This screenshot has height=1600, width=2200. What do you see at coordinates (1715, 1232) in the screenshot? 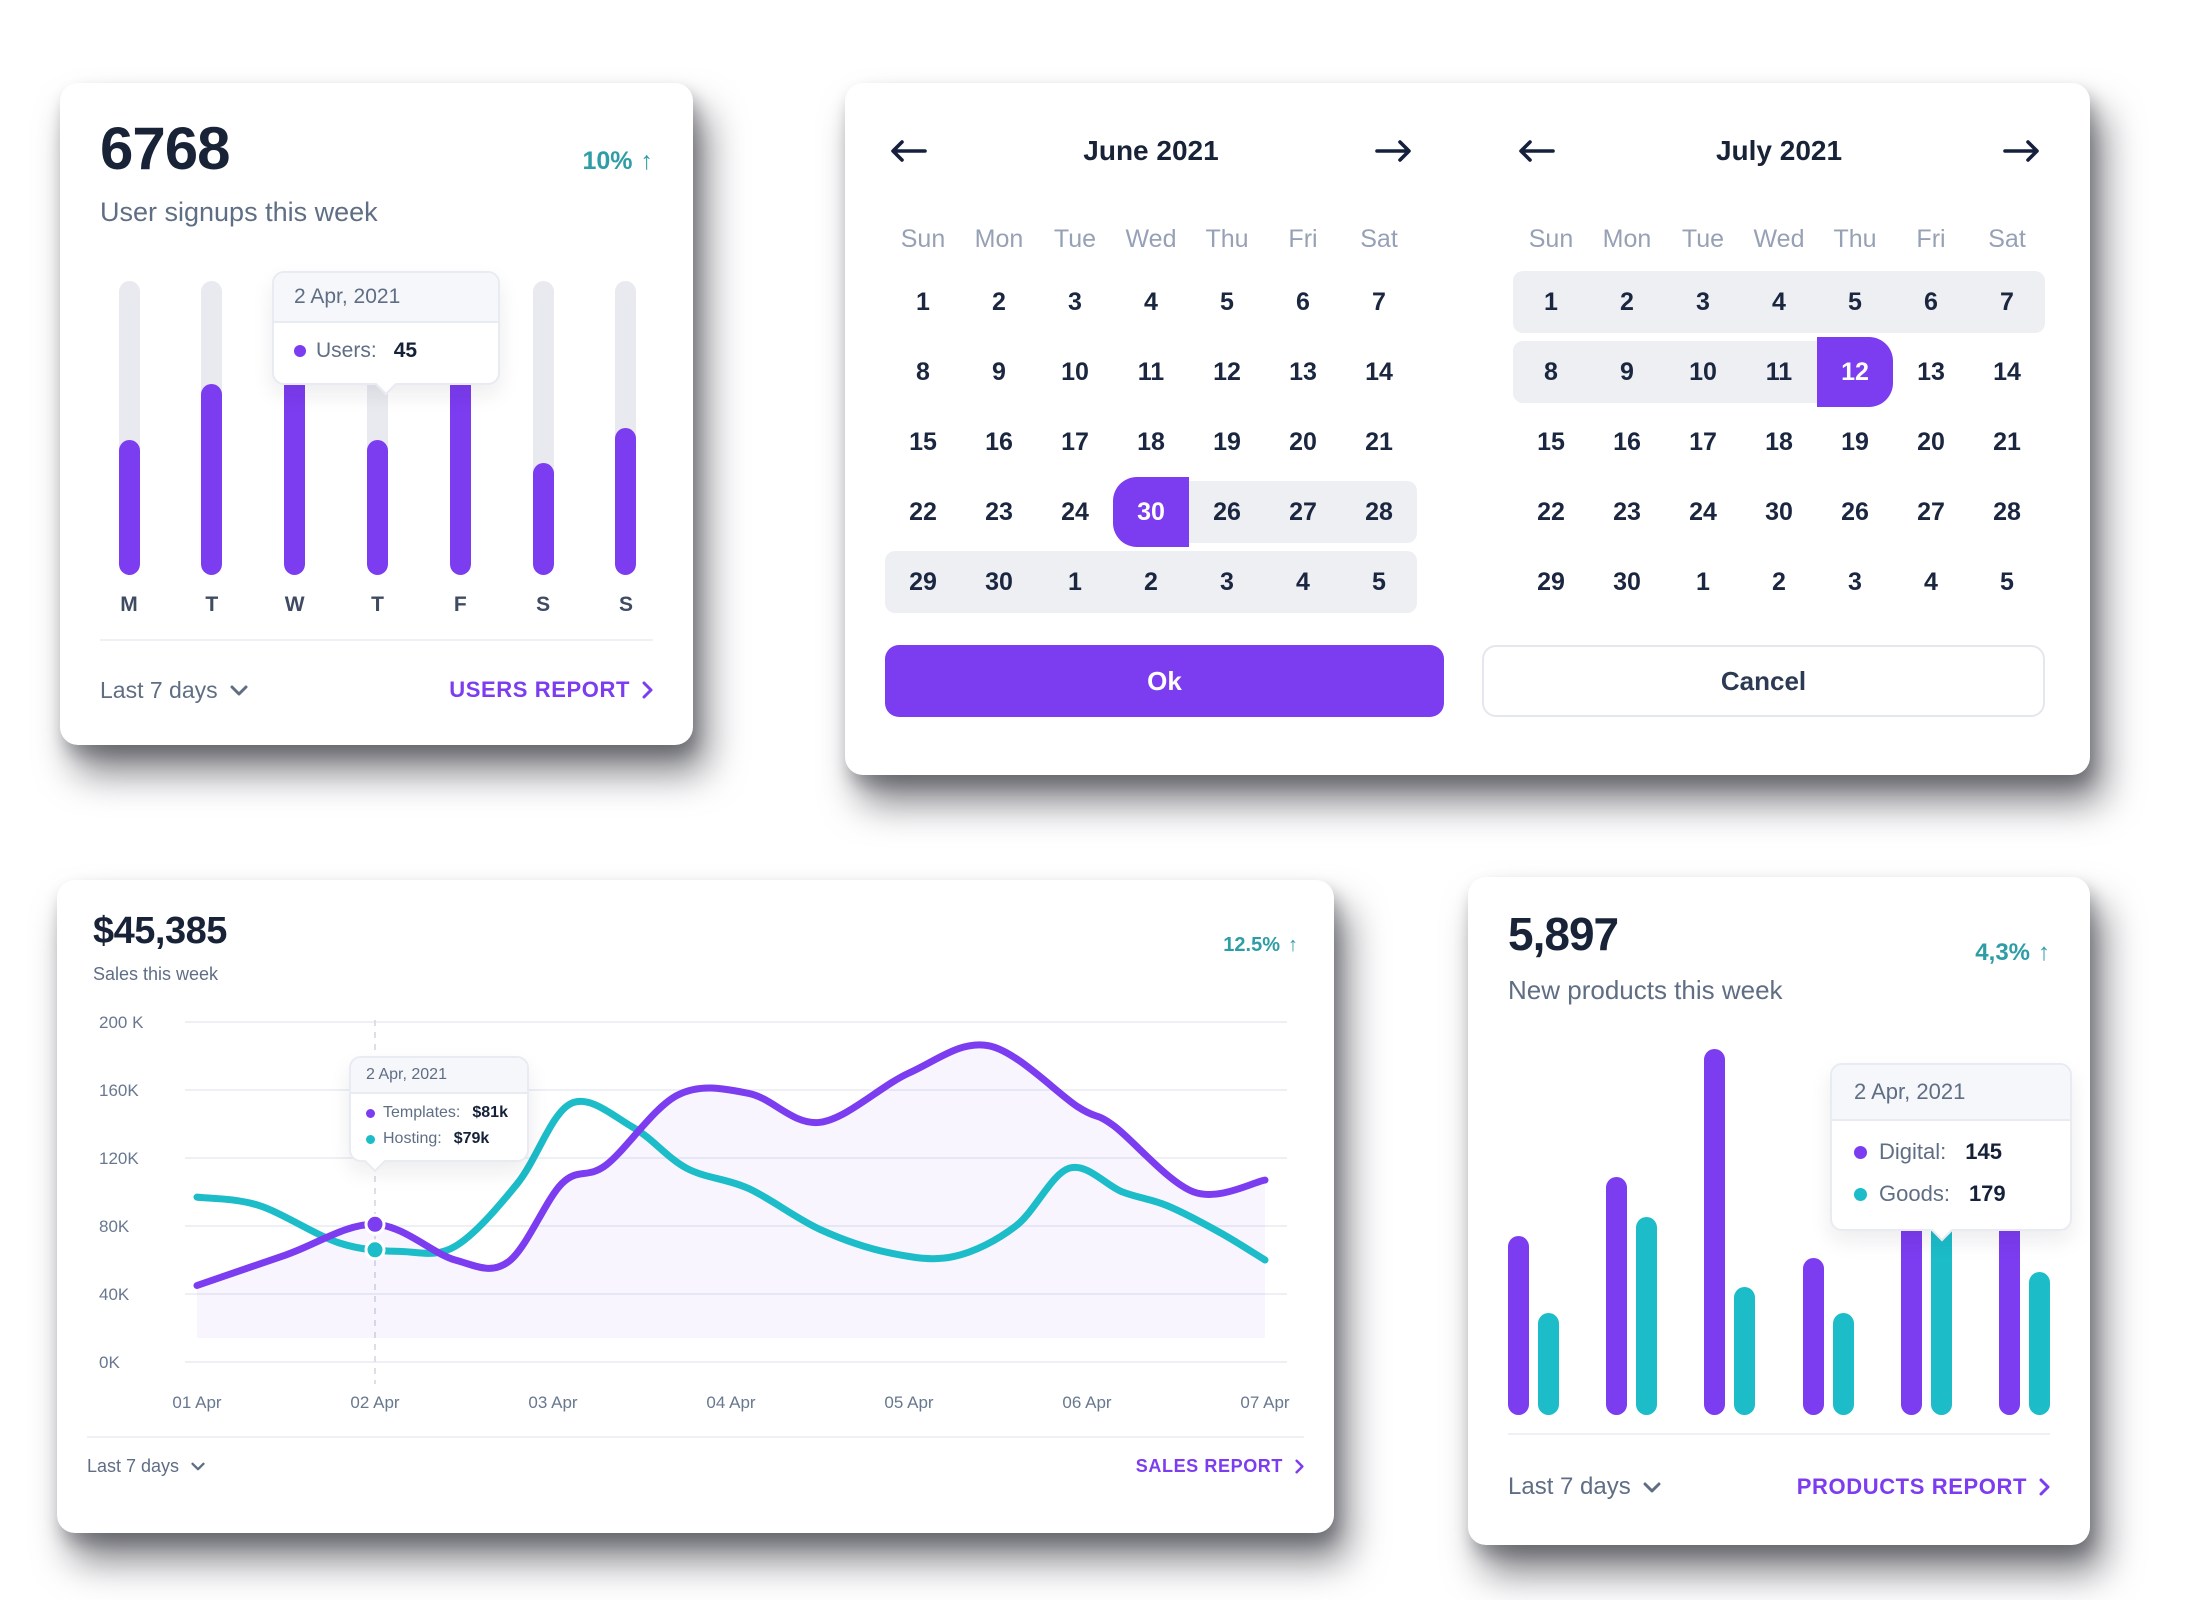
I see `digital-bar` at bounding box center [1715, 1232].